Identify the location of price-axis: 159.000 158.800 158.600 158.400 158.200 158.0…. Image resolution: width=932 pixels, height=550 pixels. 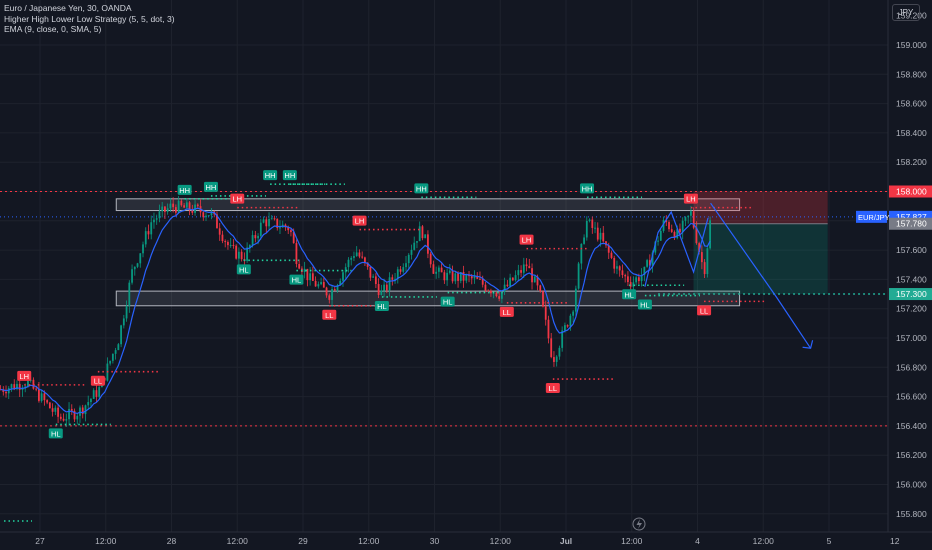
(894, 275).